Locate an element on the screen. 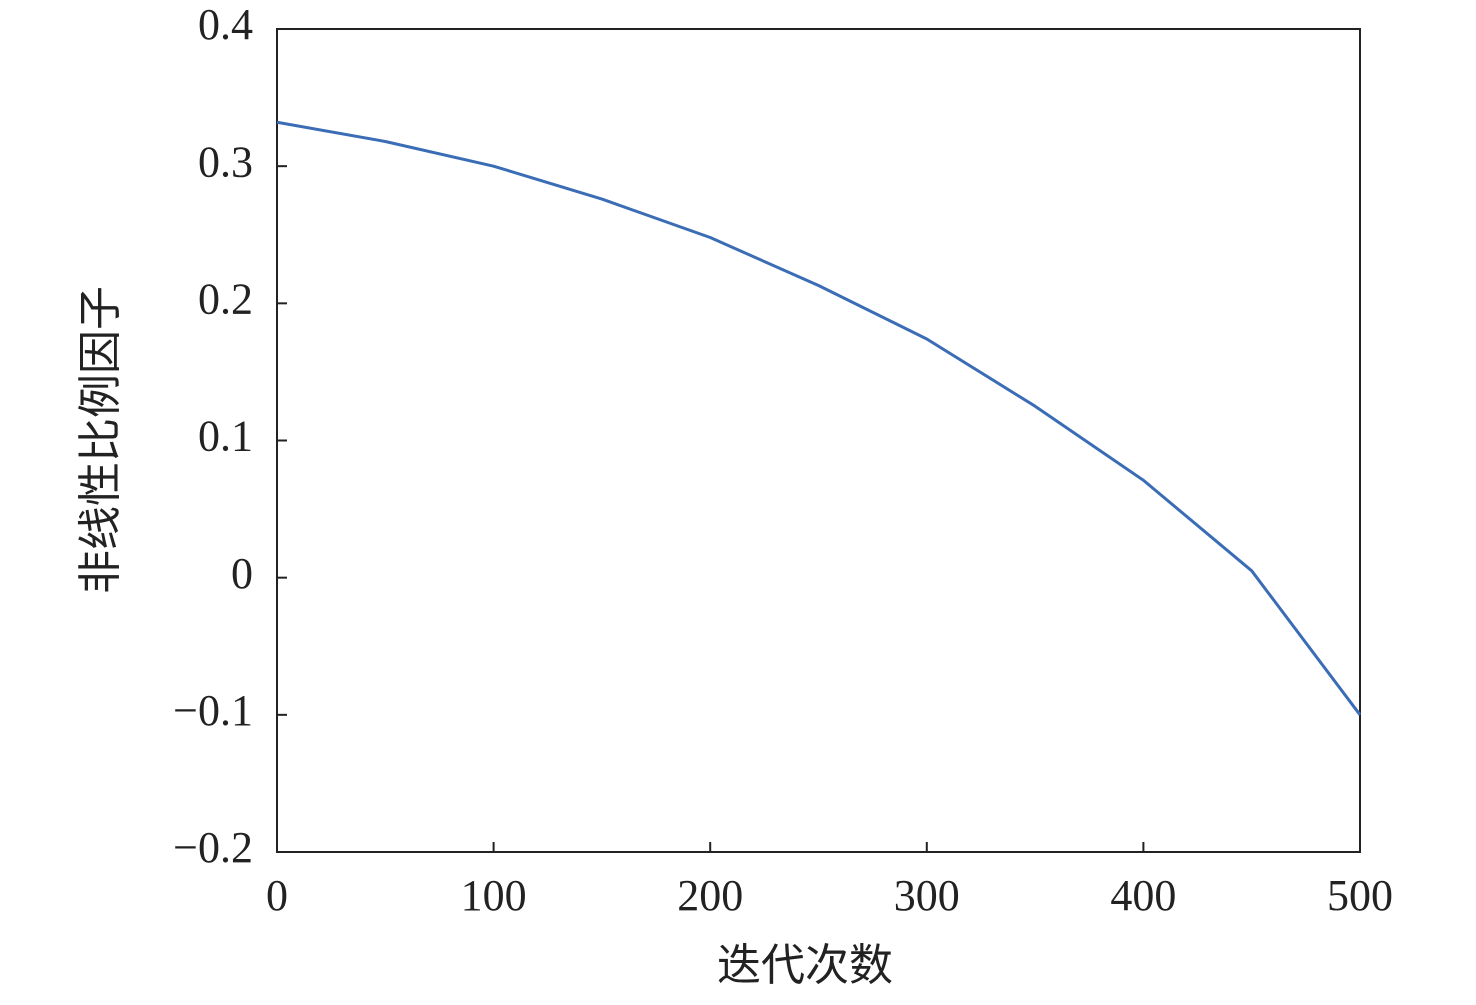 The height and width of the screenshot is (1005, 1476). x-axis-label: 迭代次数 is located at coordinates (805, 965).